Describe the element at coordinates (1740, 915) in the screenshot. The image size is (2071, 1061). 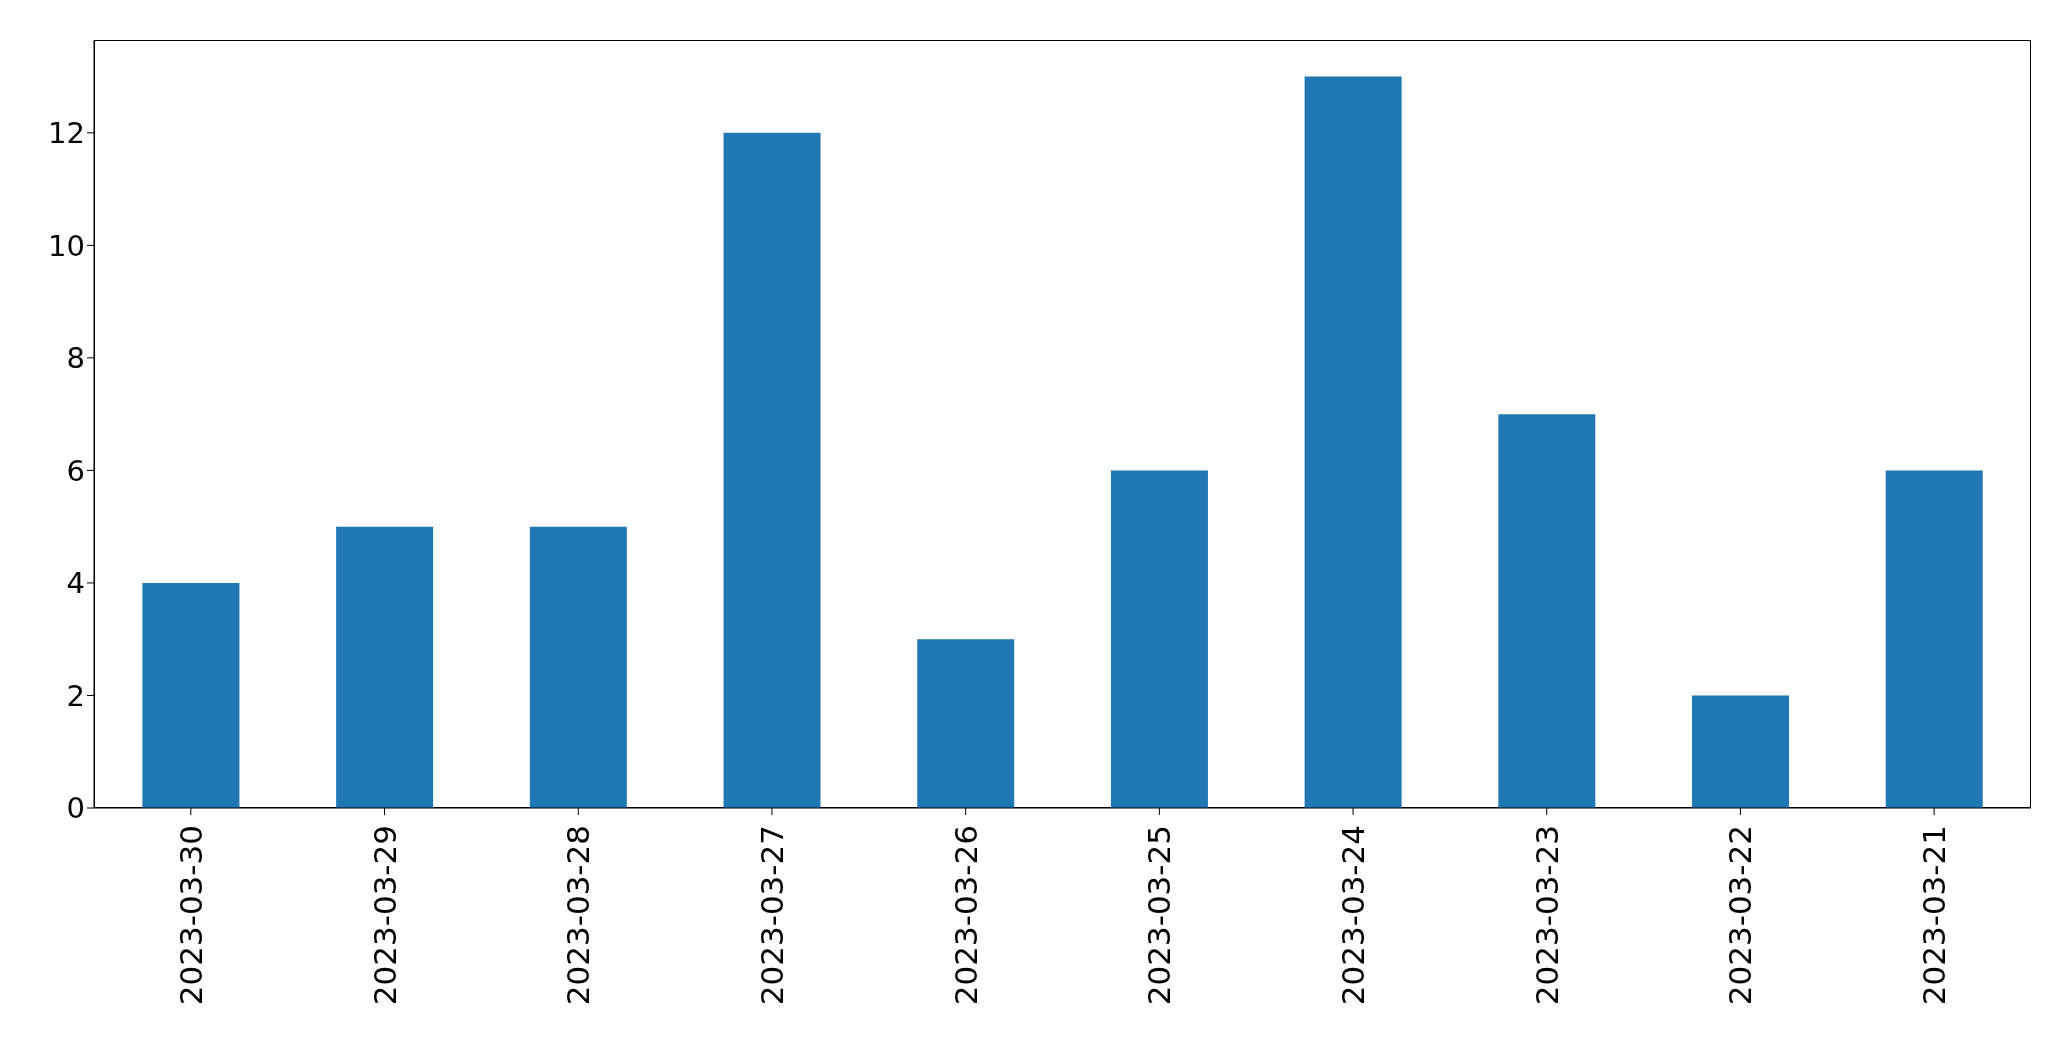
I see `x-tick-label: 2023-03-22` at that location.